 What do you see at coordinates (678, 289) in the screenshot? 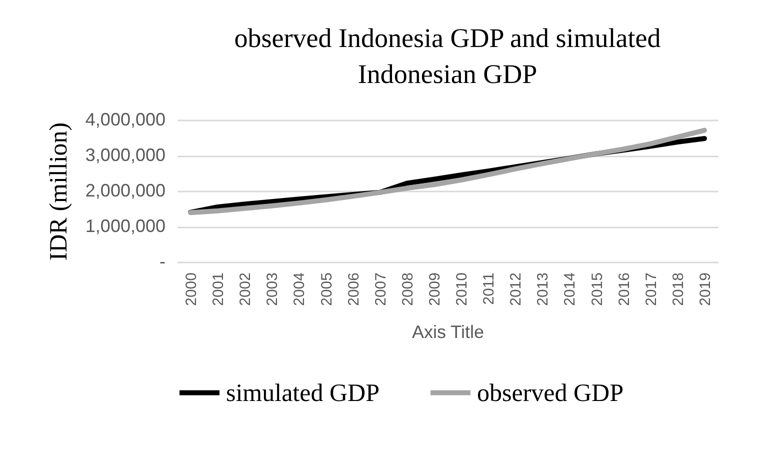
I see `x-tick-label: 2018` at bounding box center [678, 289].